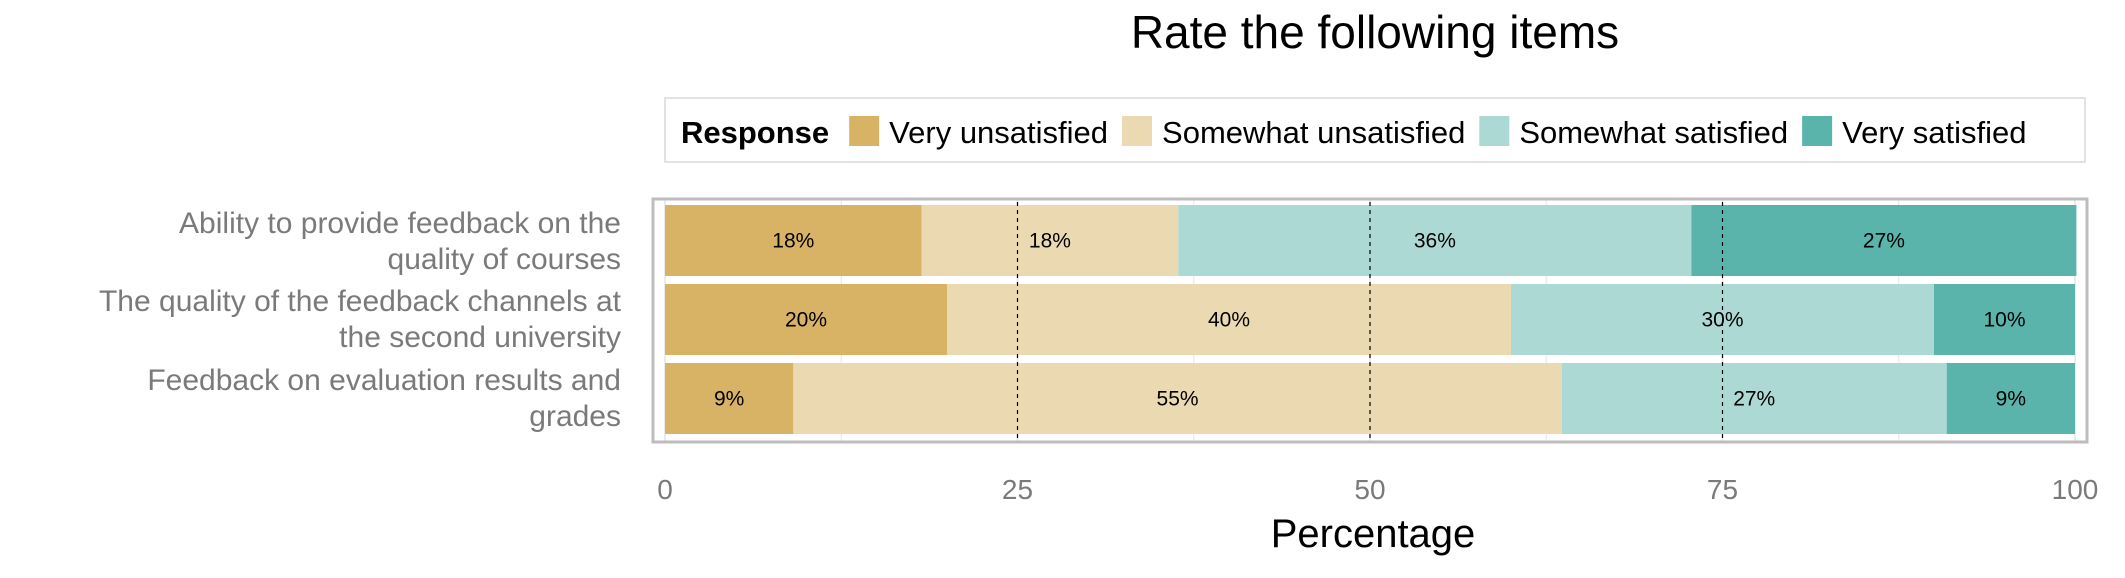 The height and width of the screenshot is (578, 2125). I want to click on category-label: Feedback on evaluation results and grades, so click(384, 398).